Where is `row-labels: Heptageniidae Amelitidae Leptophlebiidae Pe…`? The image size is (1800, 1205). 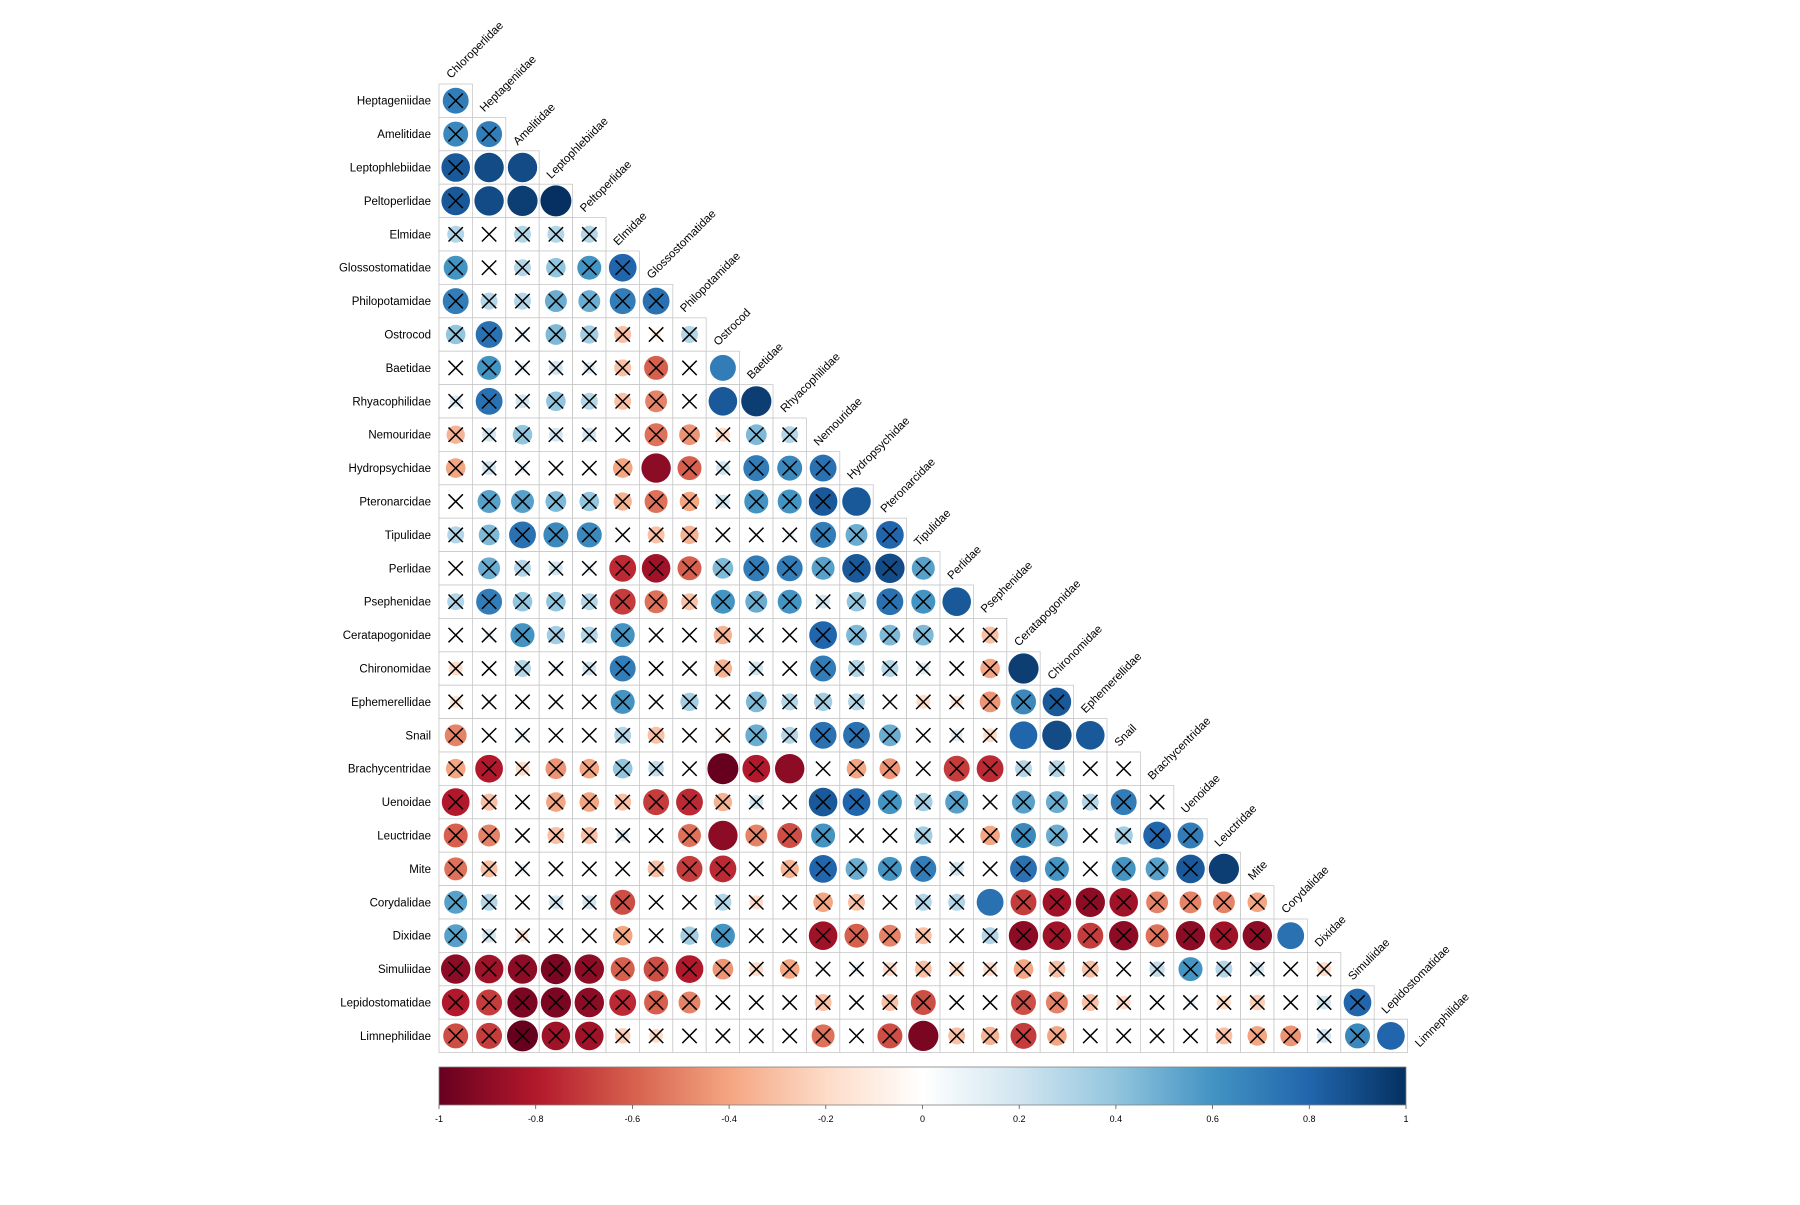
row-labels: Heptageniidae Amelitidae Leptophlebiidae Pe… is located at coordinates (385, 569).